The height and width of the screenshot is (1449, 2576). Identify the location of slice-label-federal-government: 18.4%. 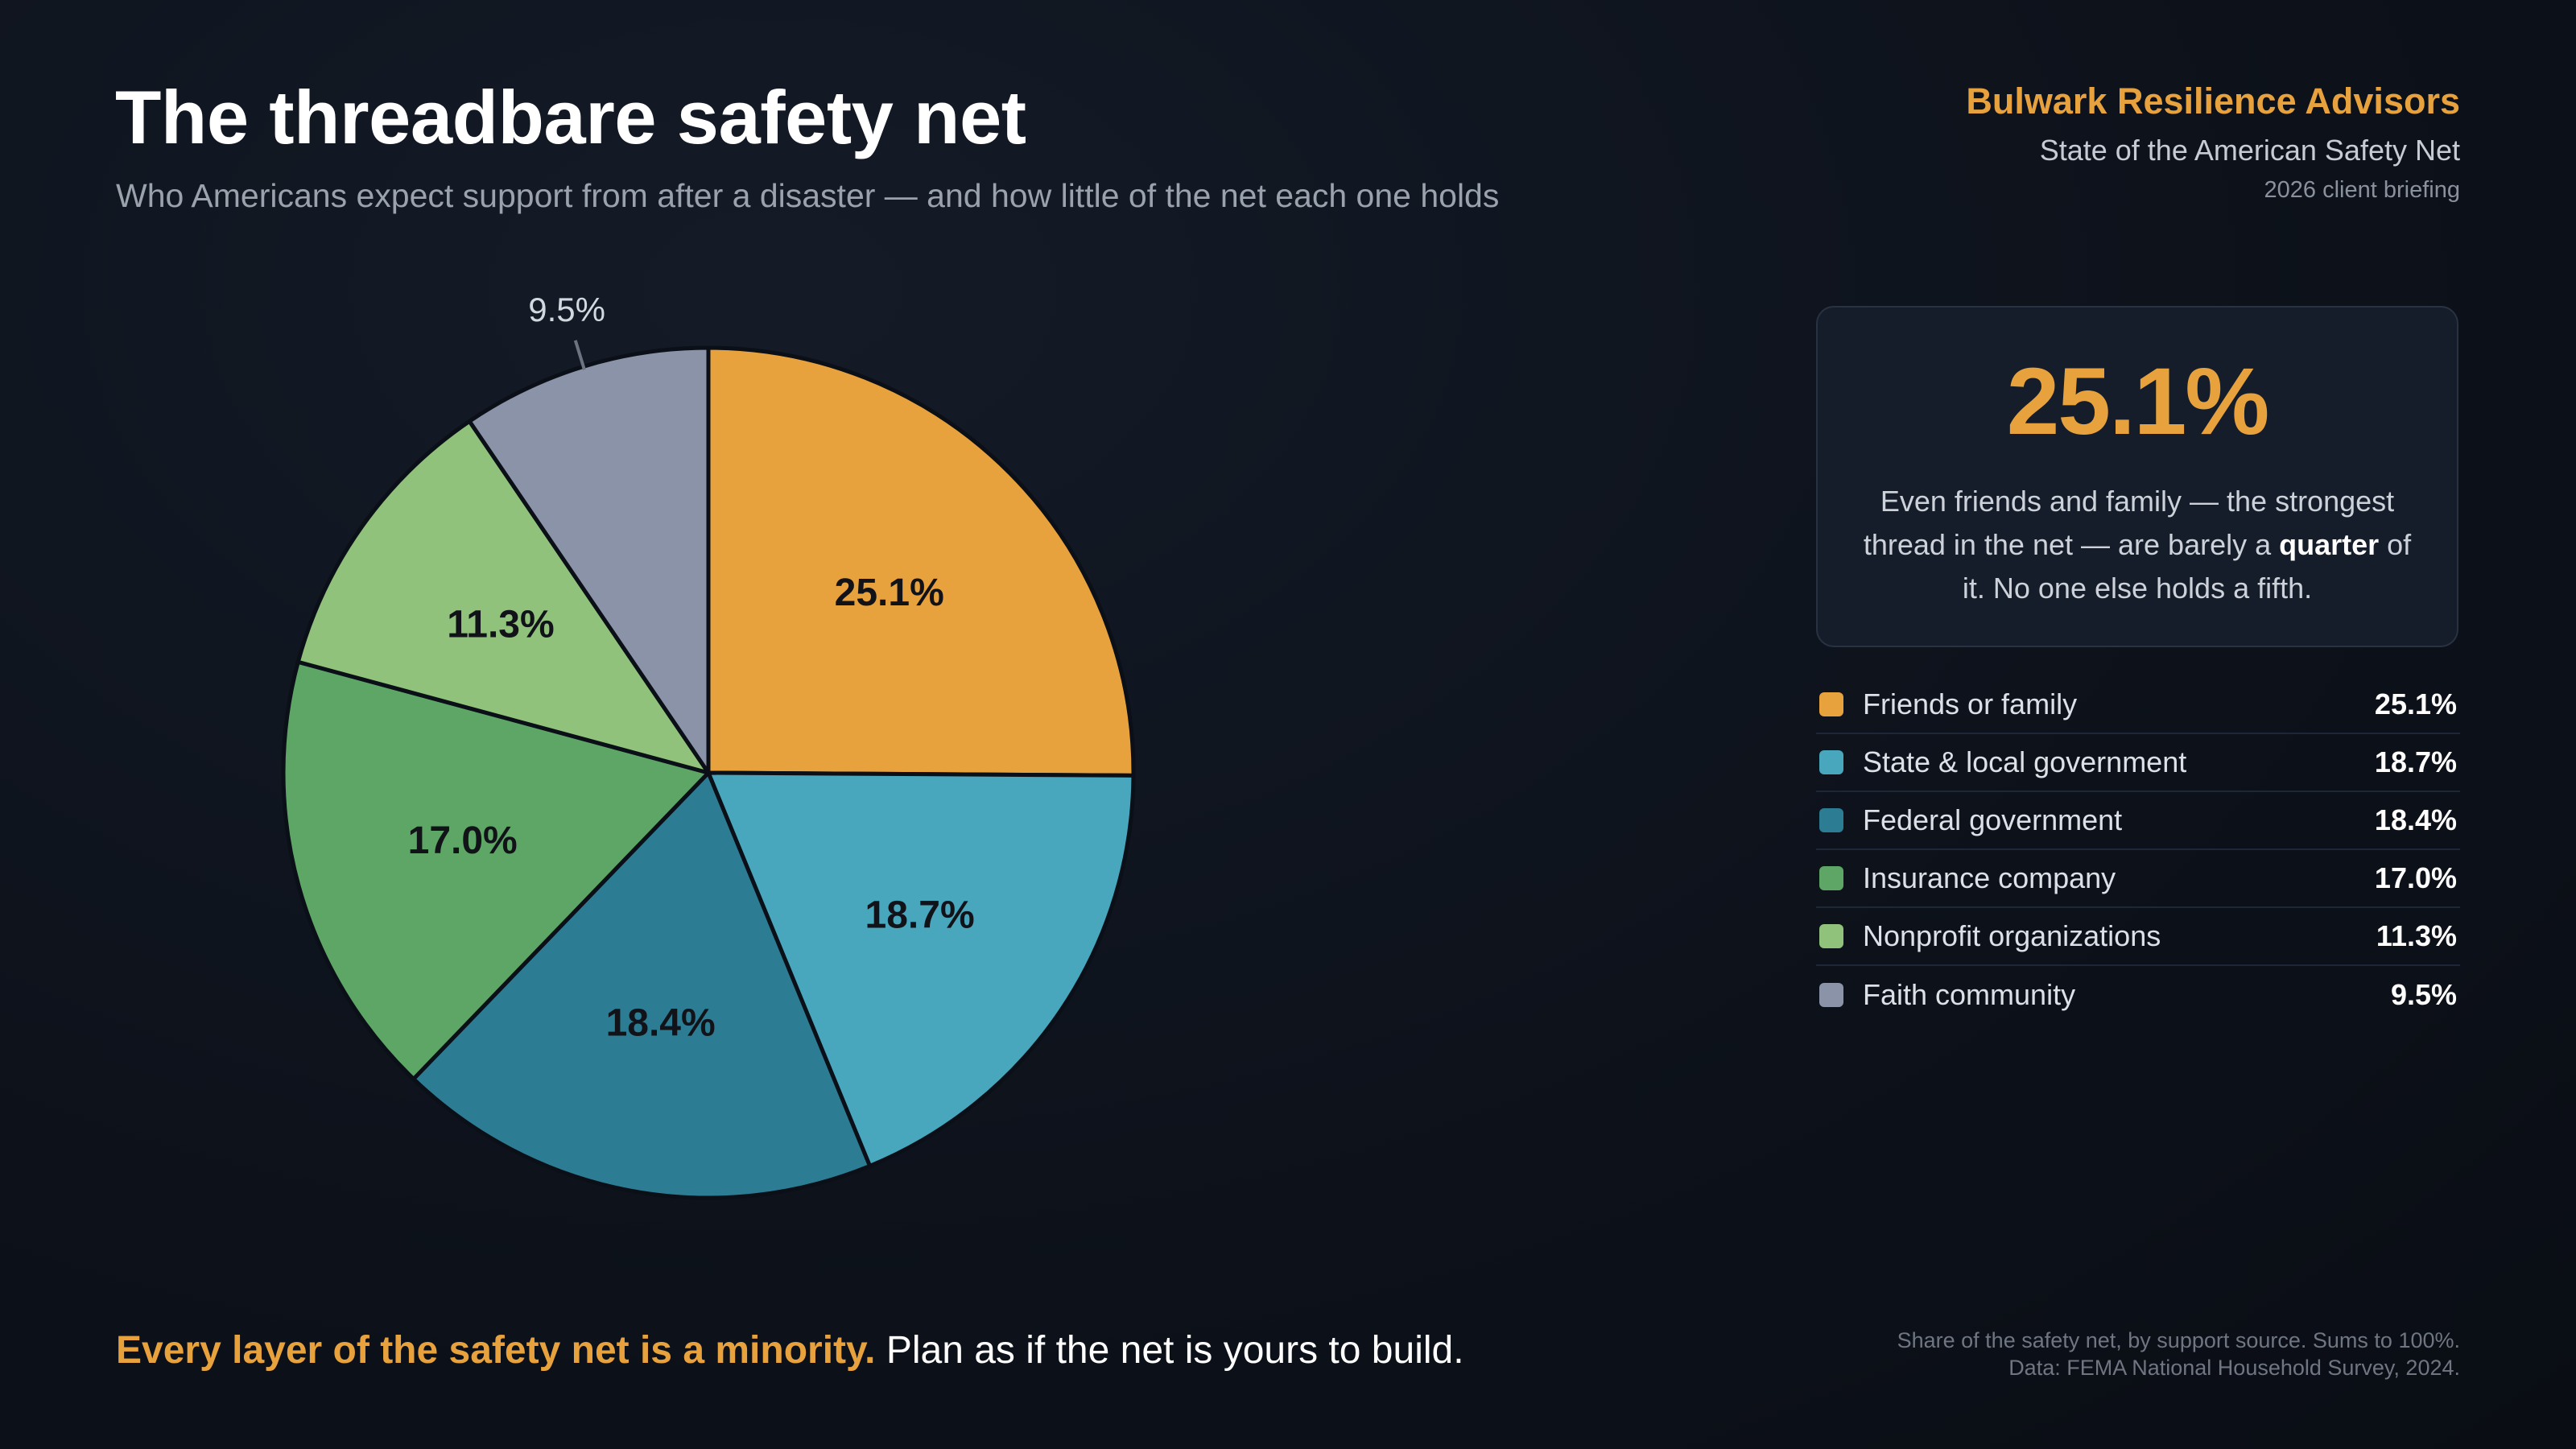
(661, 1023).